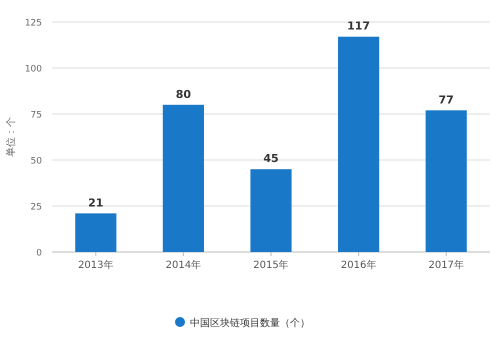 This screenshot has width=500, height=362. I want to click on legend-label: 中国区块链项目数量（个）, so click(250, 323).